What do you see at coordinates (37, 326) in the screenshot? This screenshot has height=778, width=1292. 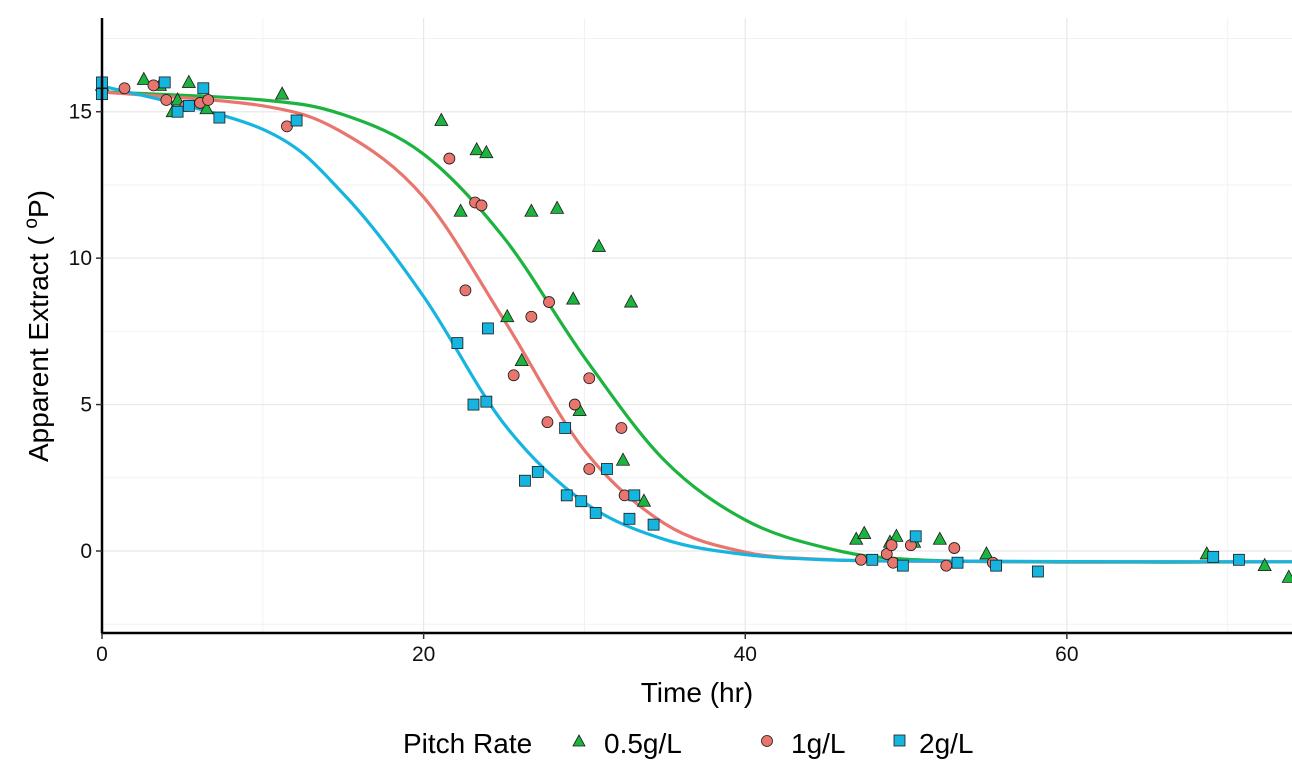 I see `y-axis-title: Apparent Extract ( oP)` at bounding box center [37, 326].